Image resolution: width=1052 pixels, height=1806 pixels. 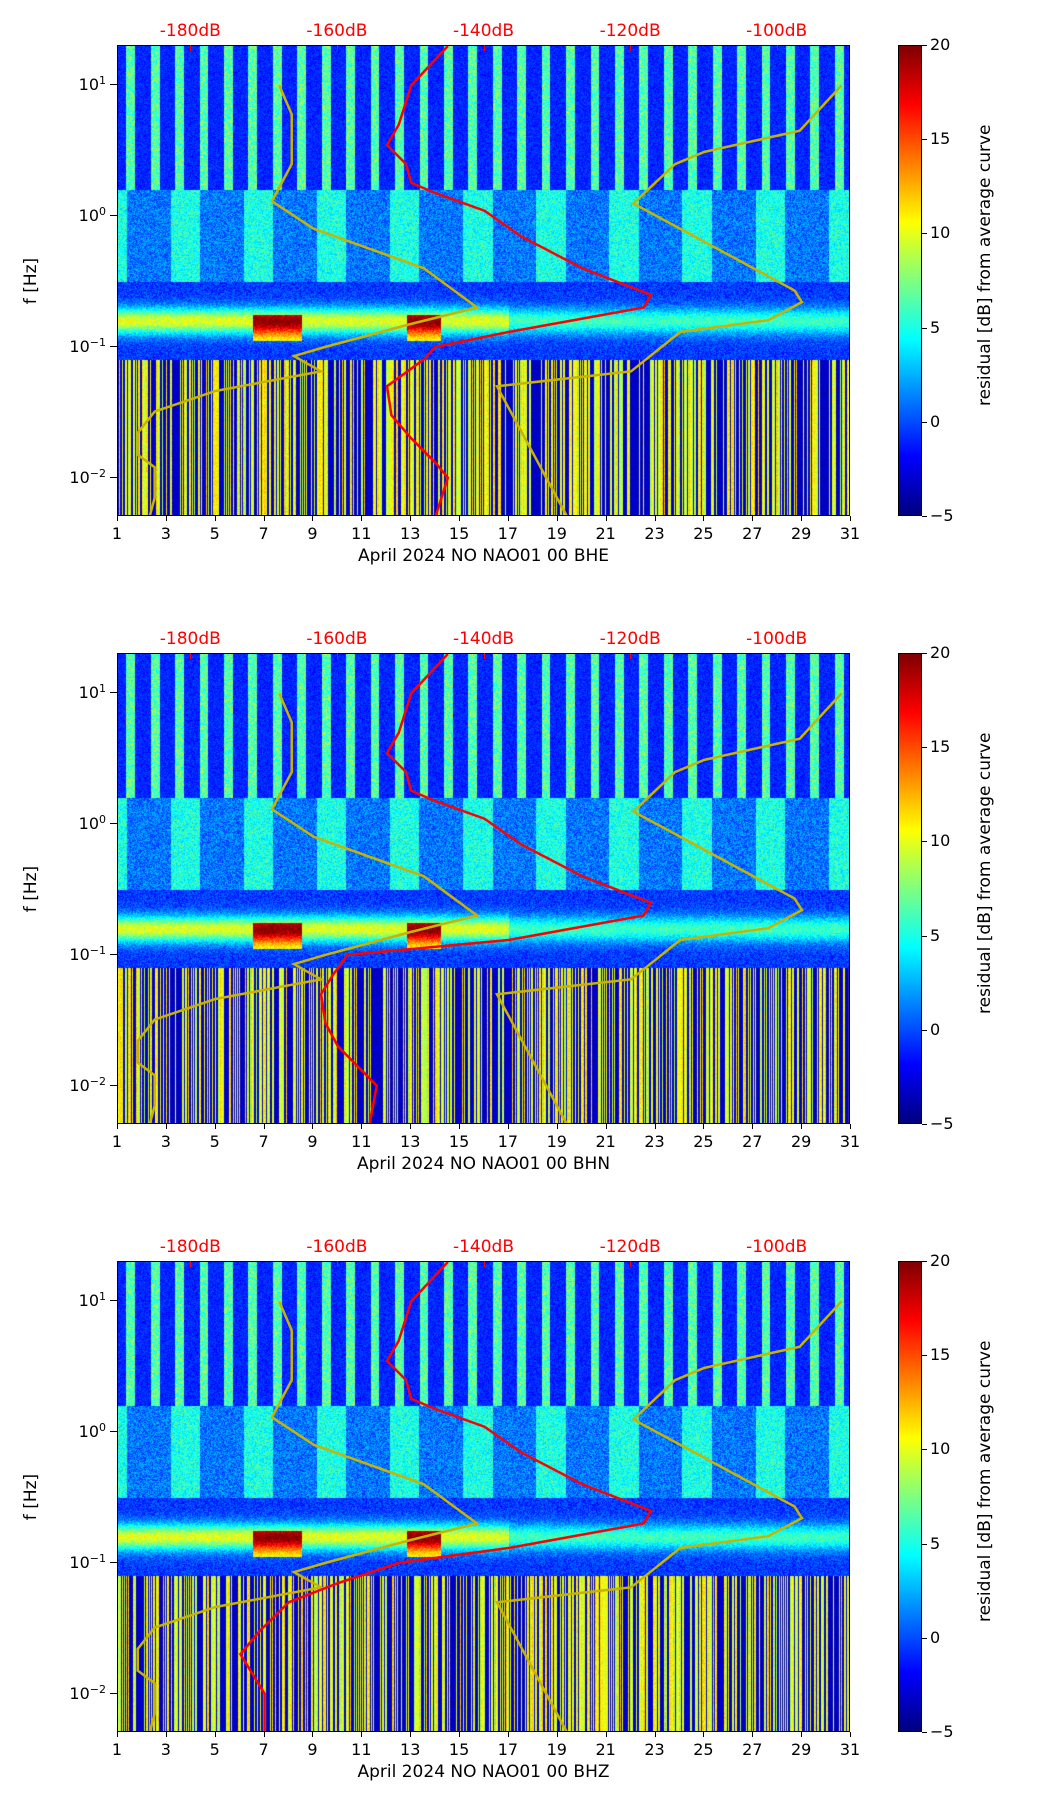 I want to click on colorbar-label: residual [dB] from average curve, so click(x=985, y=873).